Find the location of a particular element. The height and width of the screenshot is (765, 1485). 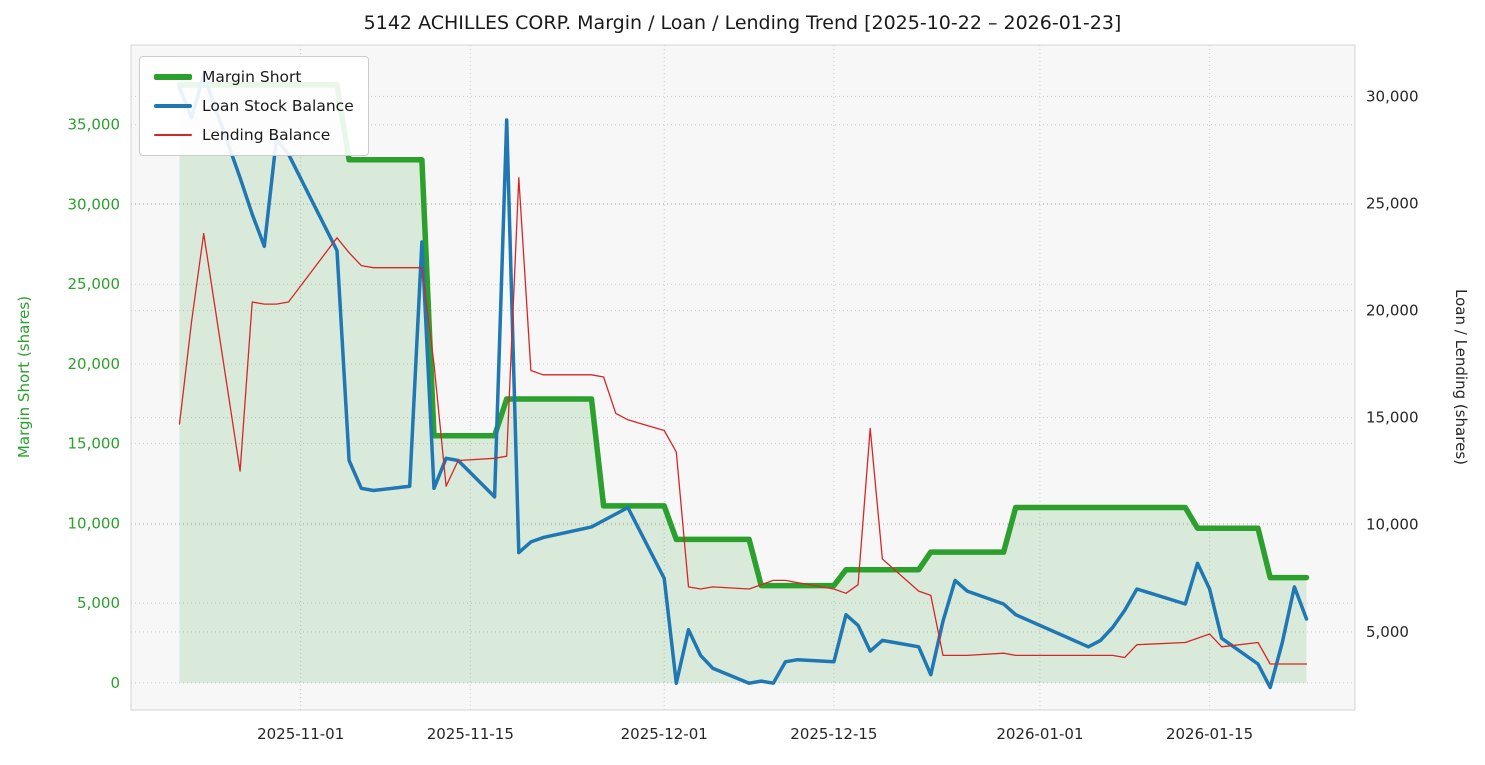

left-axis-tick: 0 is located at coordinates (115, 683).